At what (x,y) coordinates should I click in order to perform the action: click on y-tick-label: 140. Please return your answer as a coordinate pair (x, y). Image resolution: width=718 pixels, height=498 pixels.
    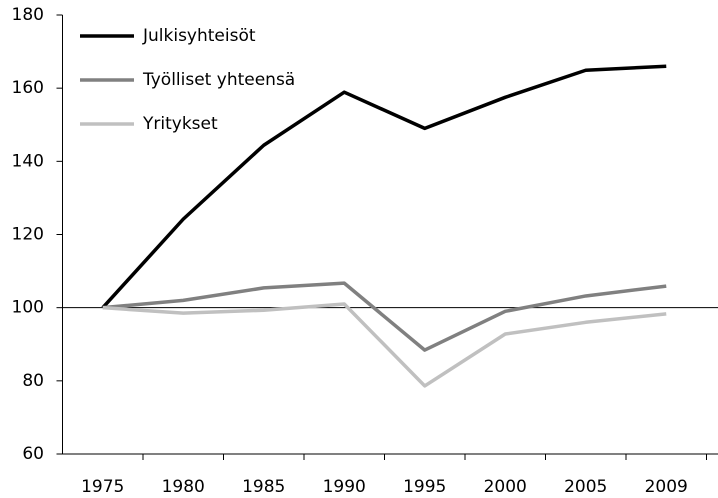
    Looking at the image, I should click on (28, 161).